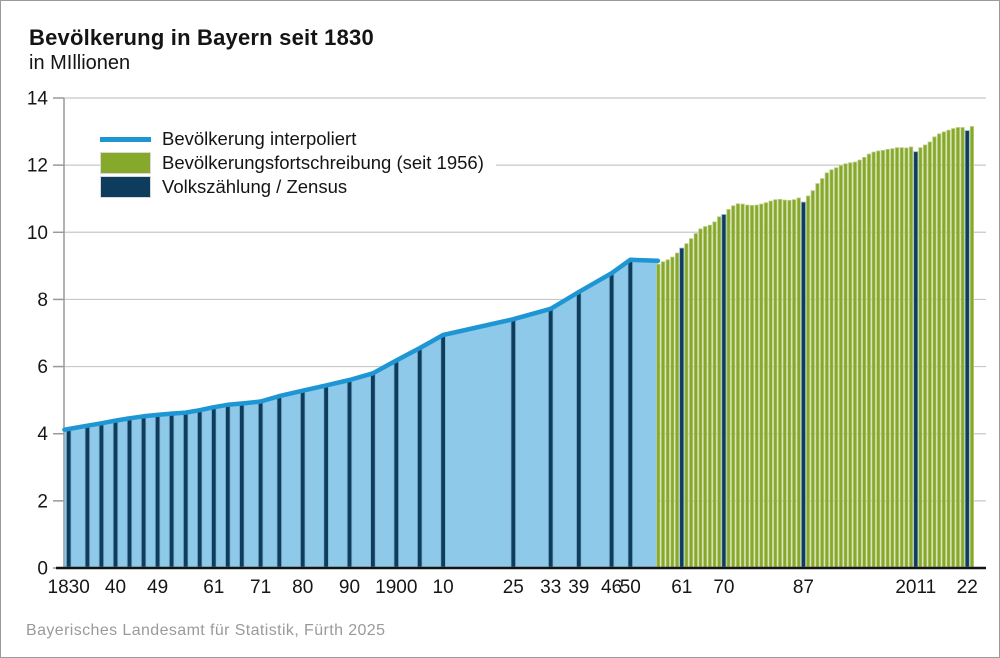 This screenshot has width=1000, height=658. Describe the element at coordinates (42, 434) in the screenshot. I see `svg-text: 4` at that location.